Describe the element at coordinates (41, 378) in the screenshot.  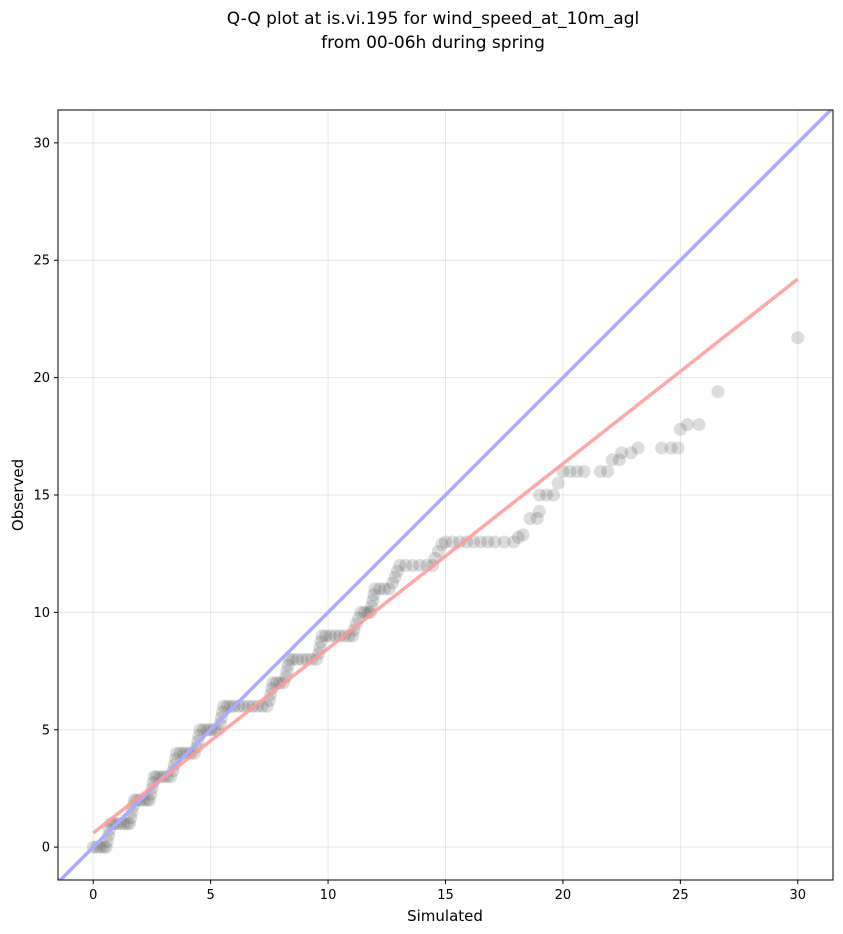
I see `y-tick-label: 20` at that location.